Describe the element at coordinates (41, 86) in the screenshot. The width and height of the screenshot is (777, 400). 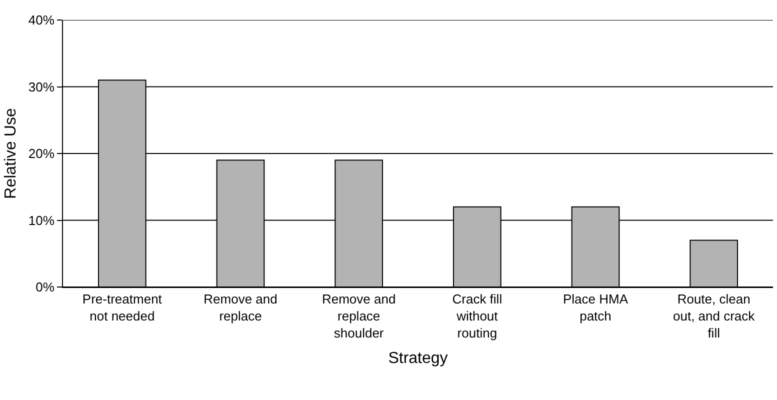
I see `y-tick-label: 30%` at that location.